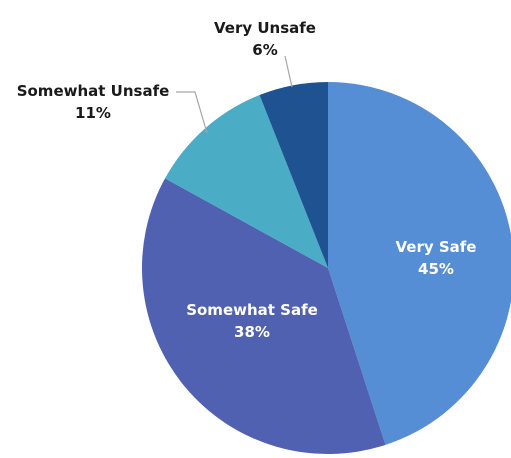  I want to click on slice-value-somewhat-unsafe: 11%, so click(93, 113).